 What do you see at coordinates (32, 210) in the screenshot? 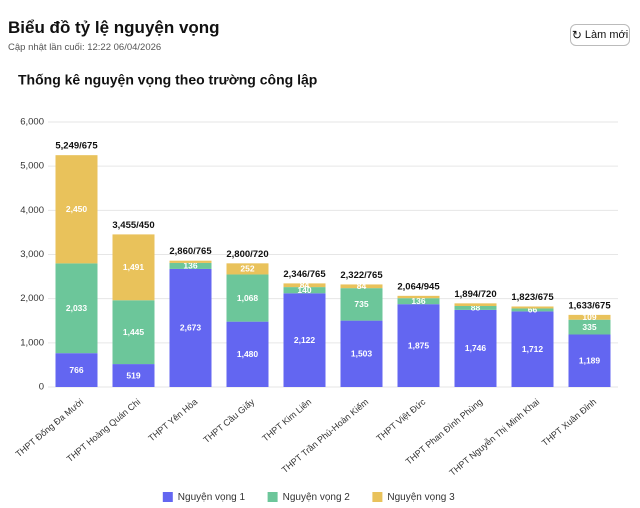
I see `y-tick-label: 4,000` at bounding box center [32, 210].